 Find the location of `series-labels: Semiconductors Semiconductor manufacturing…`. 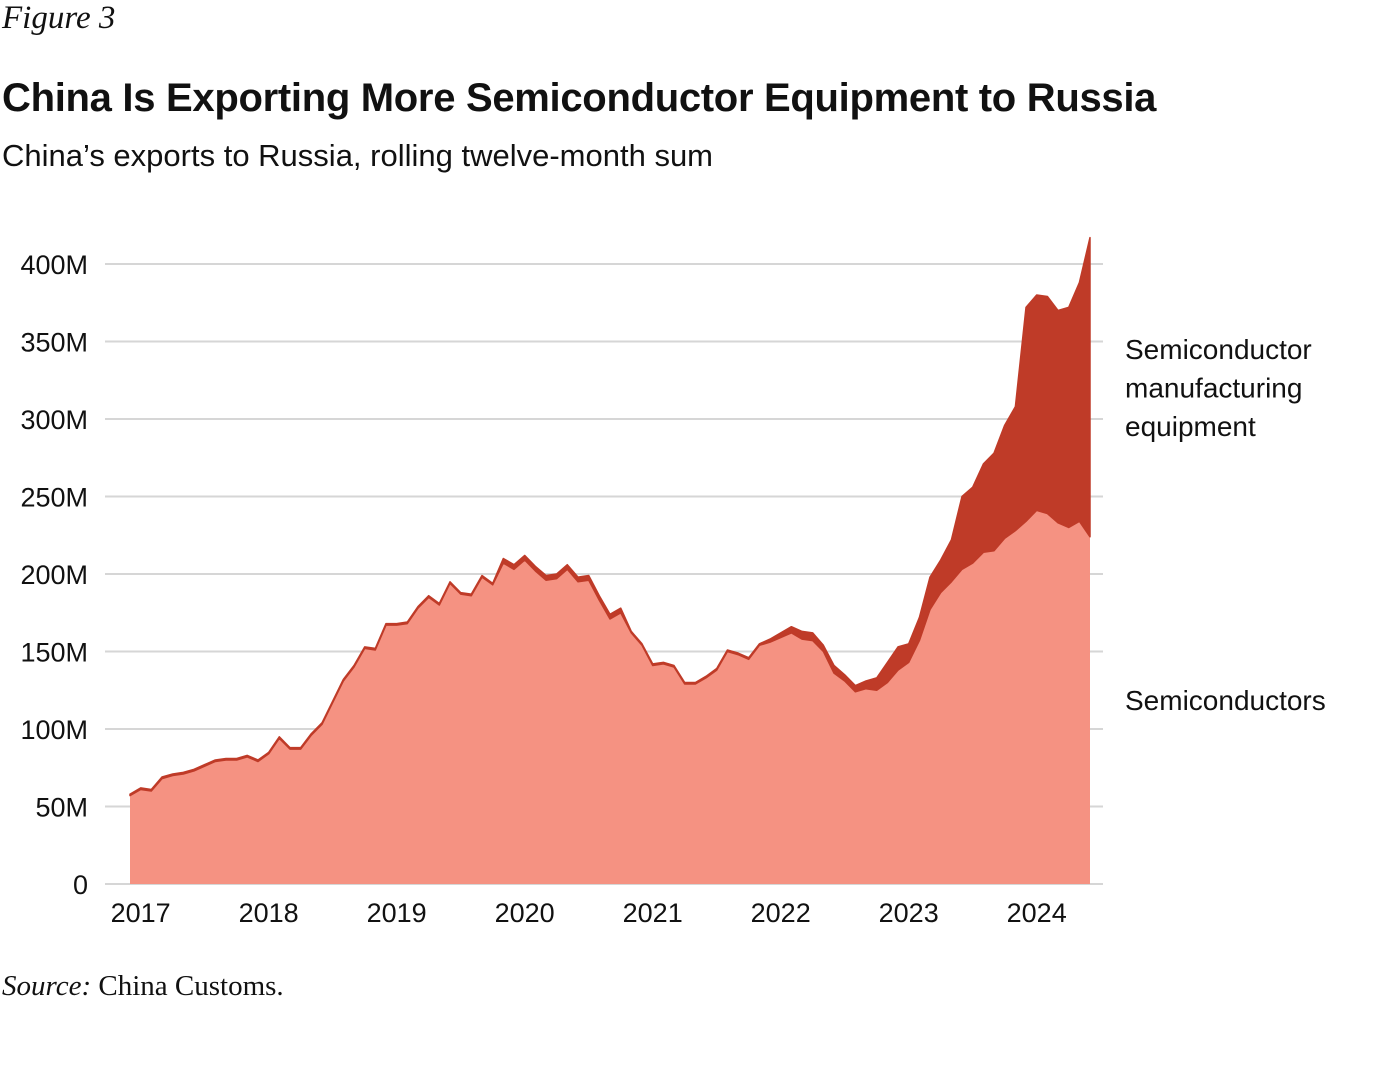

series-labels: Semiconductors Semiconductor manufacturing… is located at coordinates (1225, 525).